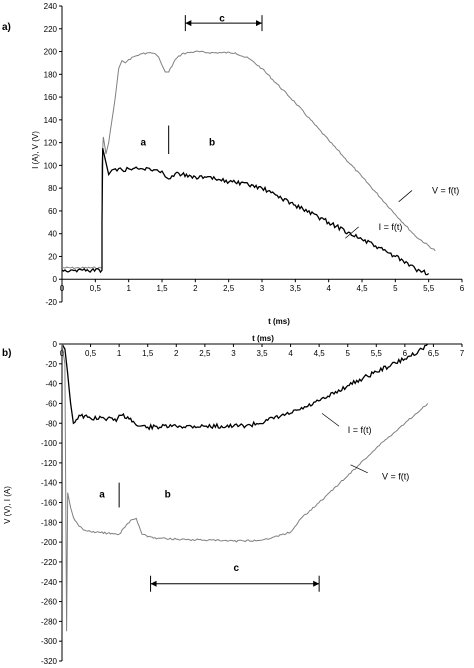 The width and height of the screenshot is (474, 668). What do you see at coordinates (51, 384) in the screenshot?
I see `y-tick-label: -40` at bounding box center [51, 384].